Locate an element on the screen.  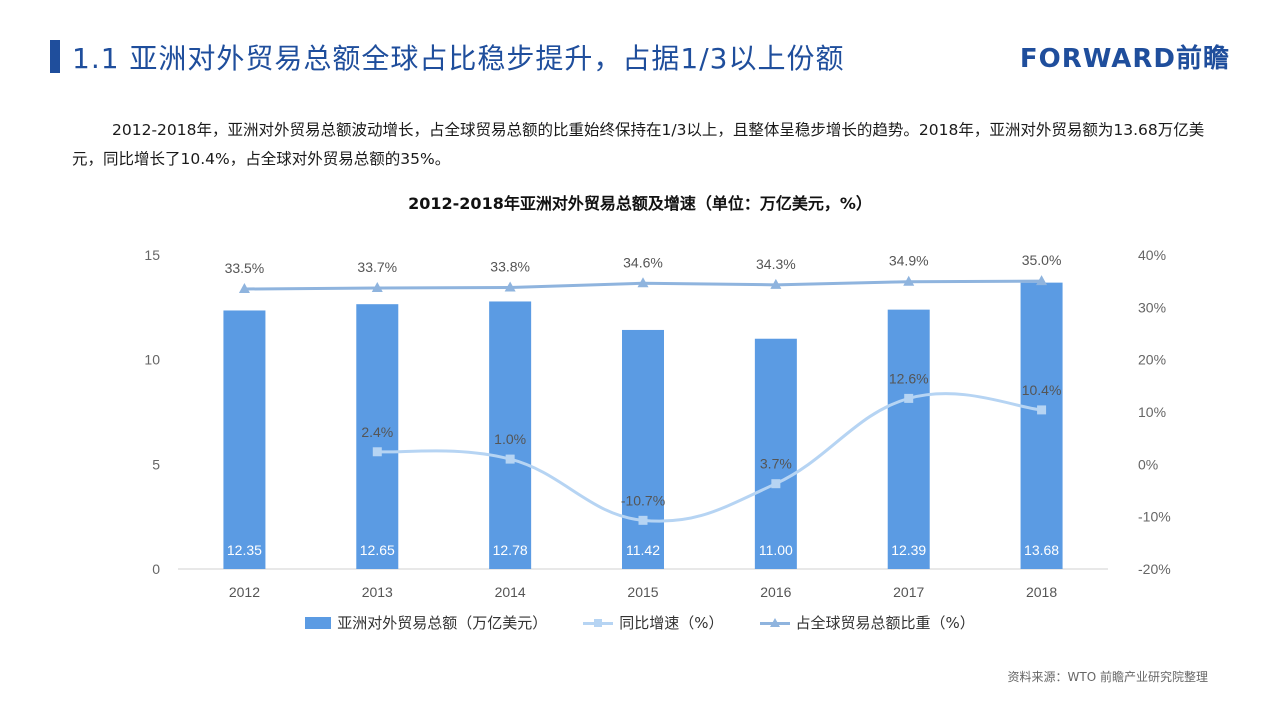
growth-data-label: 2.4% is located at coordinates (377, 432).